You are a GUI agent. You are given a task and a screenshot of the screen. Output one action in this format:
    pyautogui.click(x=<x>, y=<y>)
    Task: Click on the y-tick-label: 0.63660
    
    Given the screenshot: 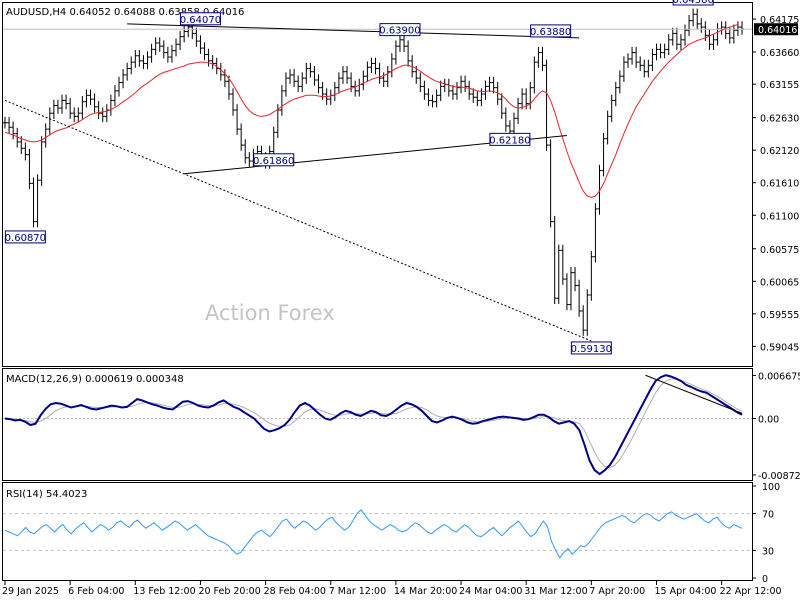 What is the action you would take?
    pyautogui.click(x=779, y=53)
    